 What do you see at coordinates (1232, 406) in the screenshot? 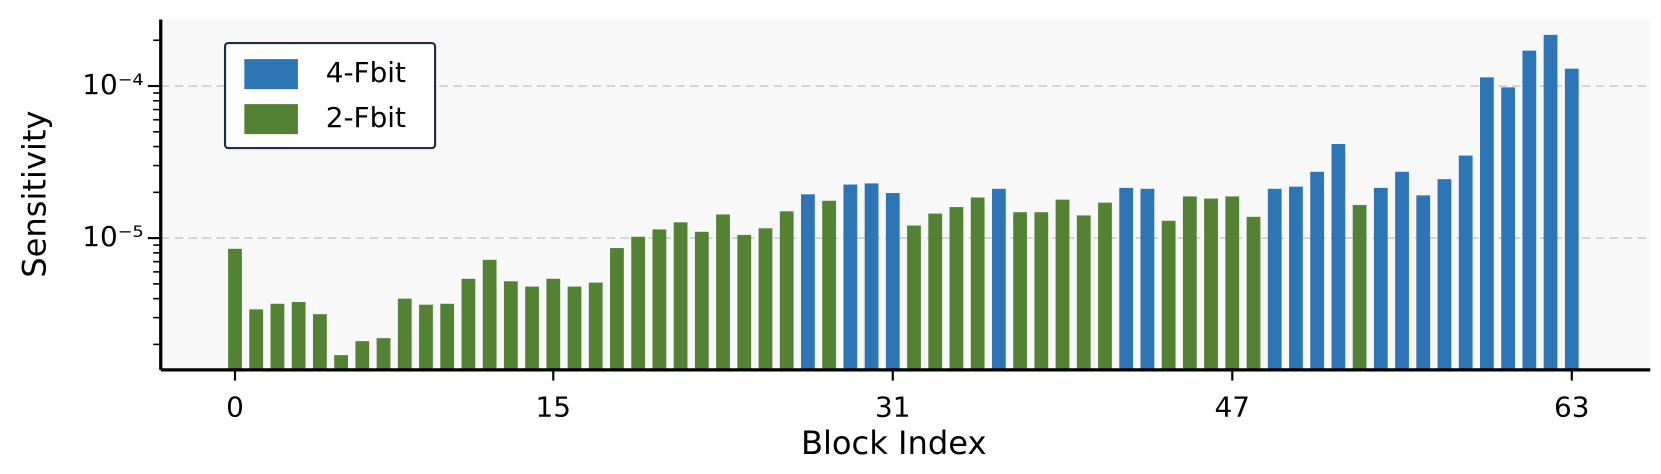
I see `x-tick-label: 47` at bounding box center [1232, 406].